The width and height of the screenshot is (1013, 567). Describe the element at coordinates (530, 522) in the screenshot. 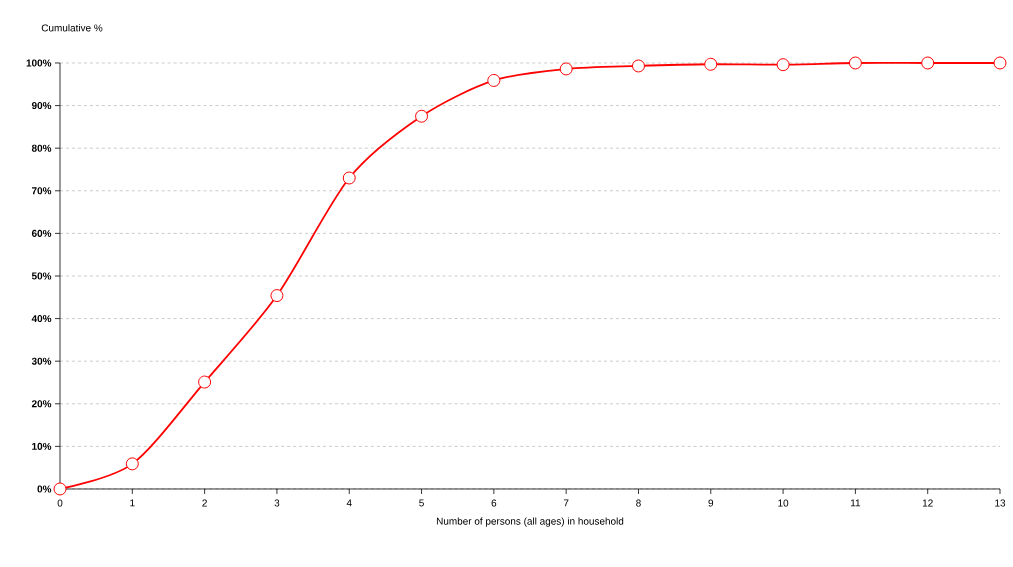

I see `x-axis-title: Number of persons (all ages) in household` at that location.